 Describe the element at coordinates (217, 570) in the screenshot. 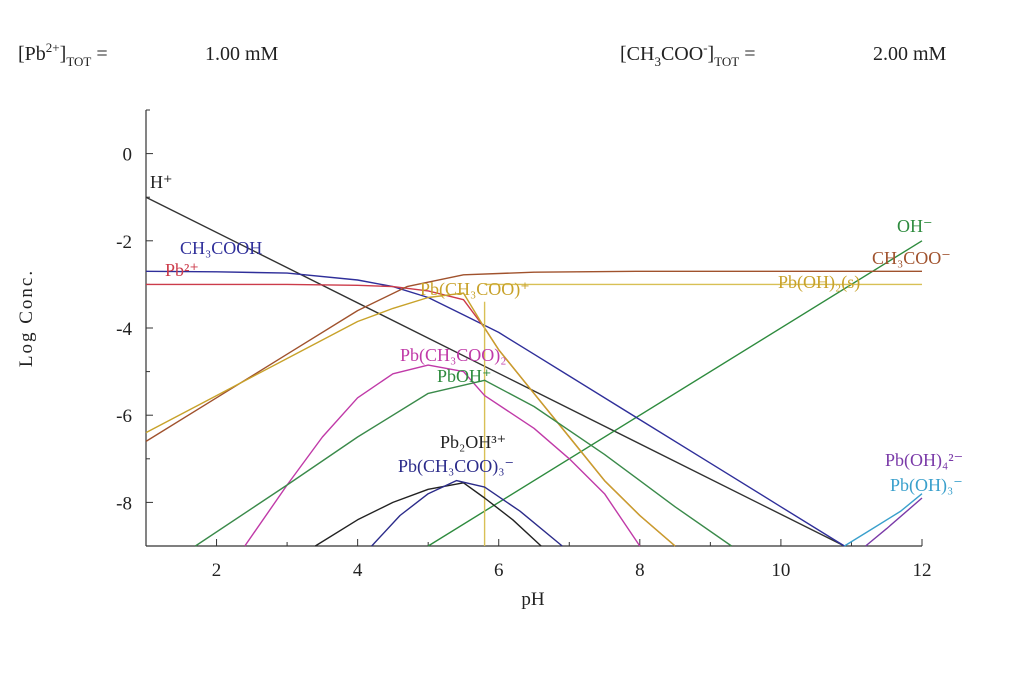

I see `x-tick-label: 2` at that location.